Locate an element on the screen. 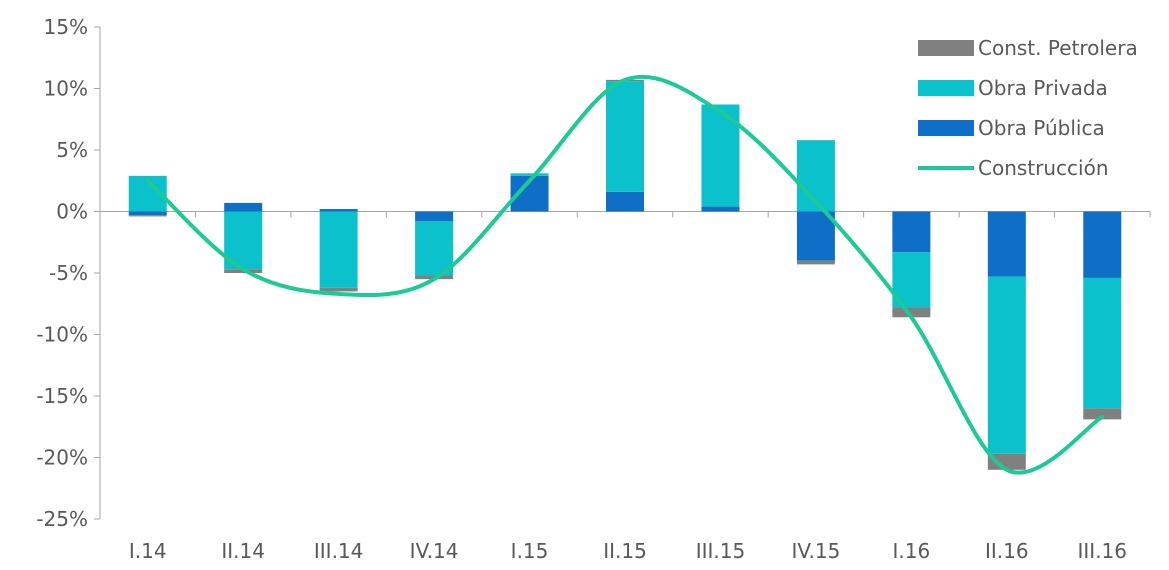  legend-label: Obra Privada is located at coordinates (1043, 88).